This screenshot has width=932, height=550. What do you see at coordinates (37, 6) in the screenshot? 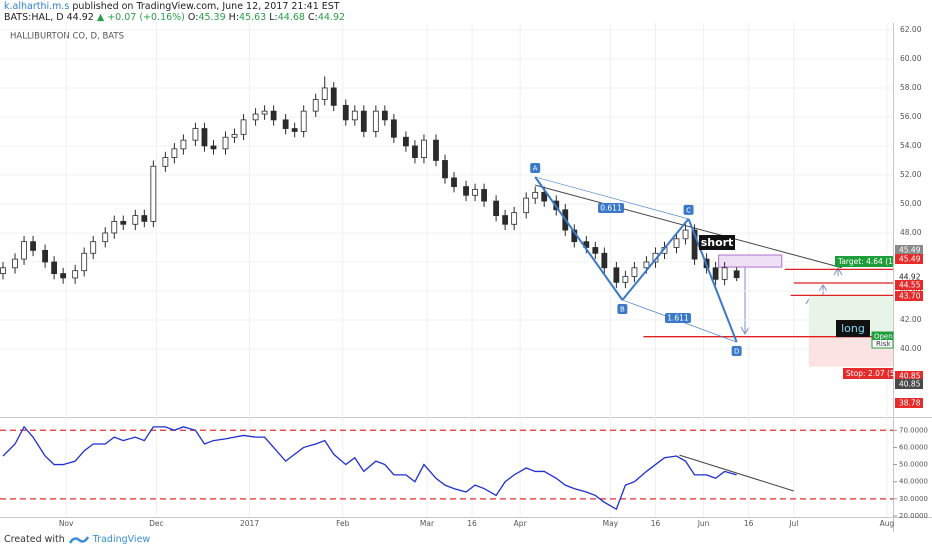
I see `author: k.alharthi.m.s` at bounding box center [37, 6].